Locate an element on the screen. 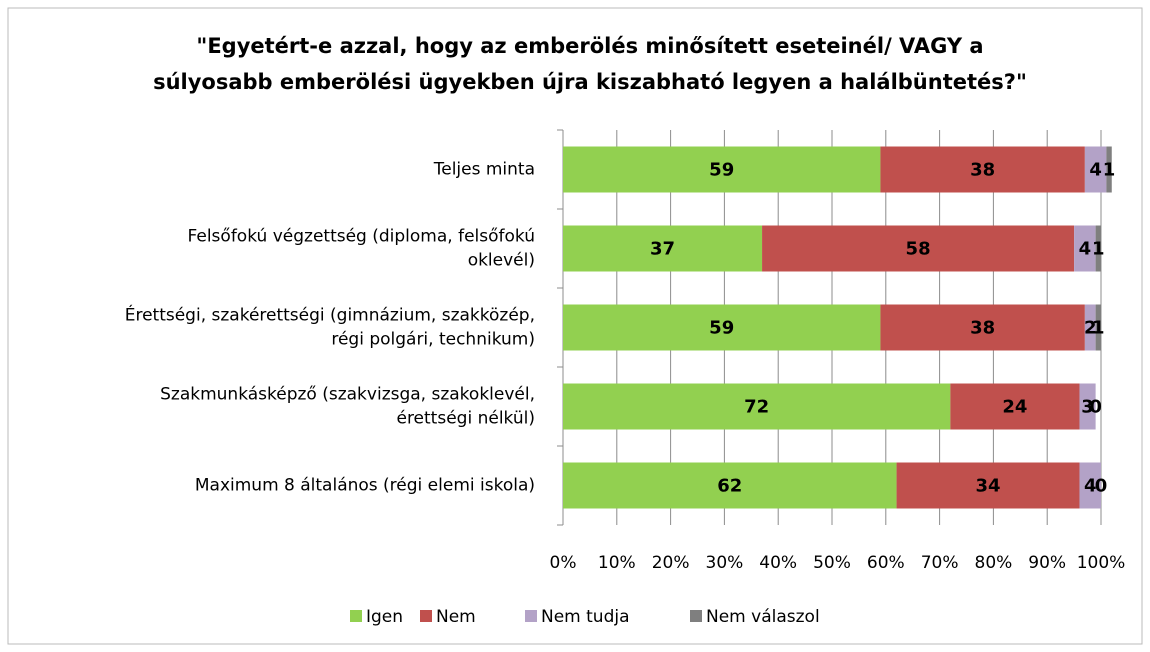 The image size is (1150, 652). y-tick-label: Maximum 8 általános (régi elemi iskola) is located at coordinates (365, 486).